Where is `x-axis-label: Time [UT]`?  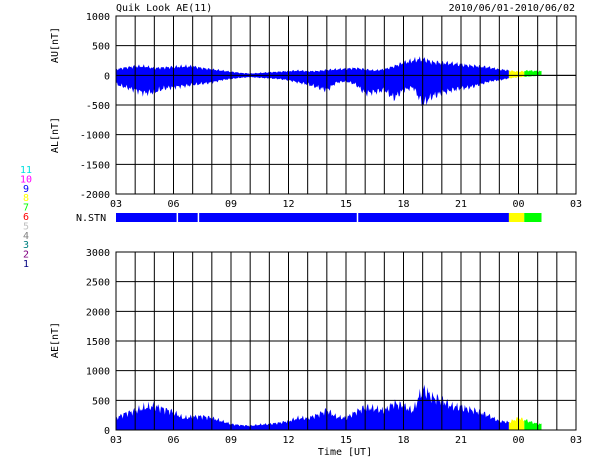 x-axis-label: Time [UT] is located at coordinates (345, 452).